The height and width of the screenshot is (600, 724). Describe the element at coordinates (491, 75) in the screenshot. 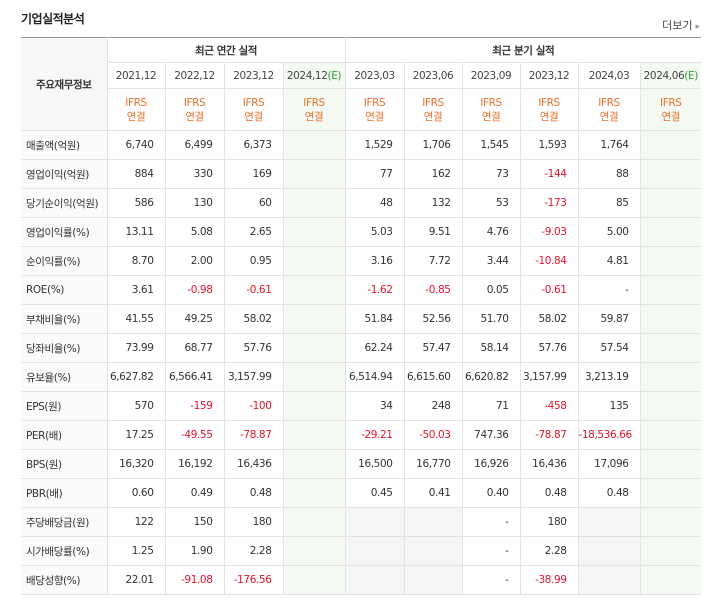

I see `period-cell: 2023,09` at that location.